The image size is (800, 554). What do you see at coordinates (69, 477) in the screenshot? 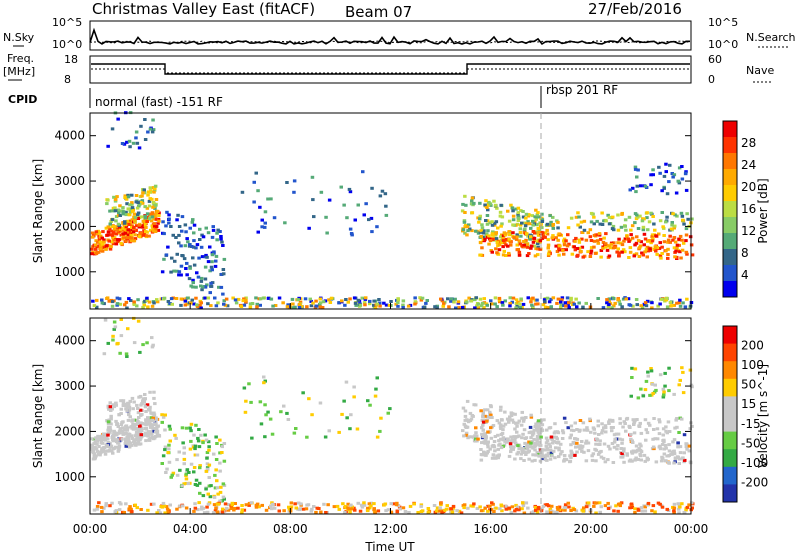
I see `velocity-ytick-label: 1000` at bounding box center [69, 477].